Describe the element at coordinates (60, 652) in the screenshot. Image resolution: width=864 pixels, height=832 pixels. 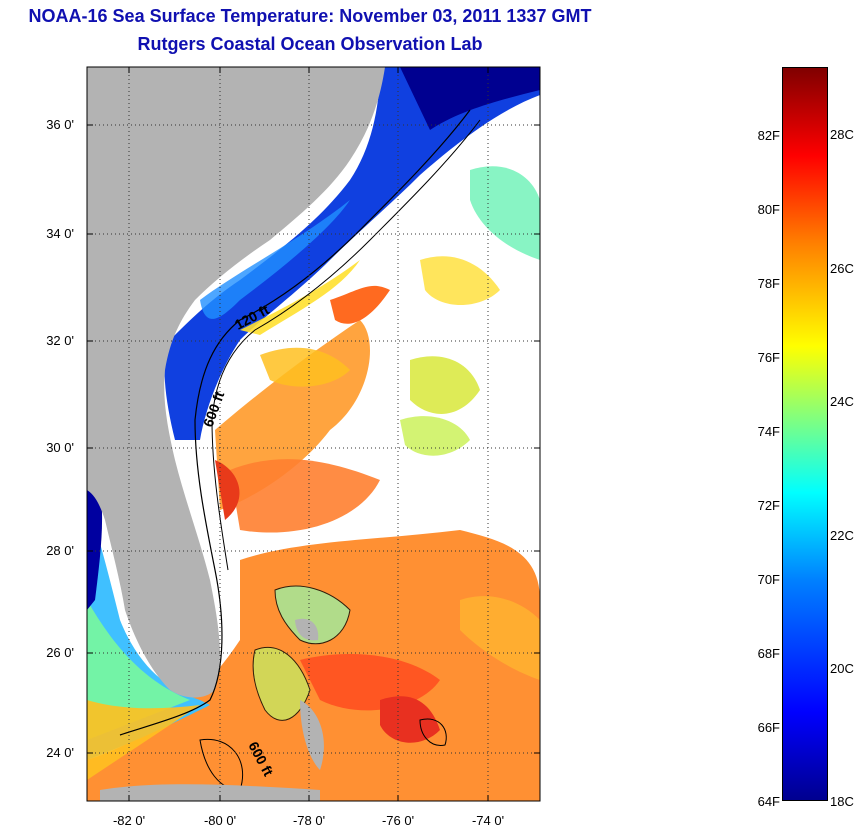
I see `lat-label: 26 0'` at that location.